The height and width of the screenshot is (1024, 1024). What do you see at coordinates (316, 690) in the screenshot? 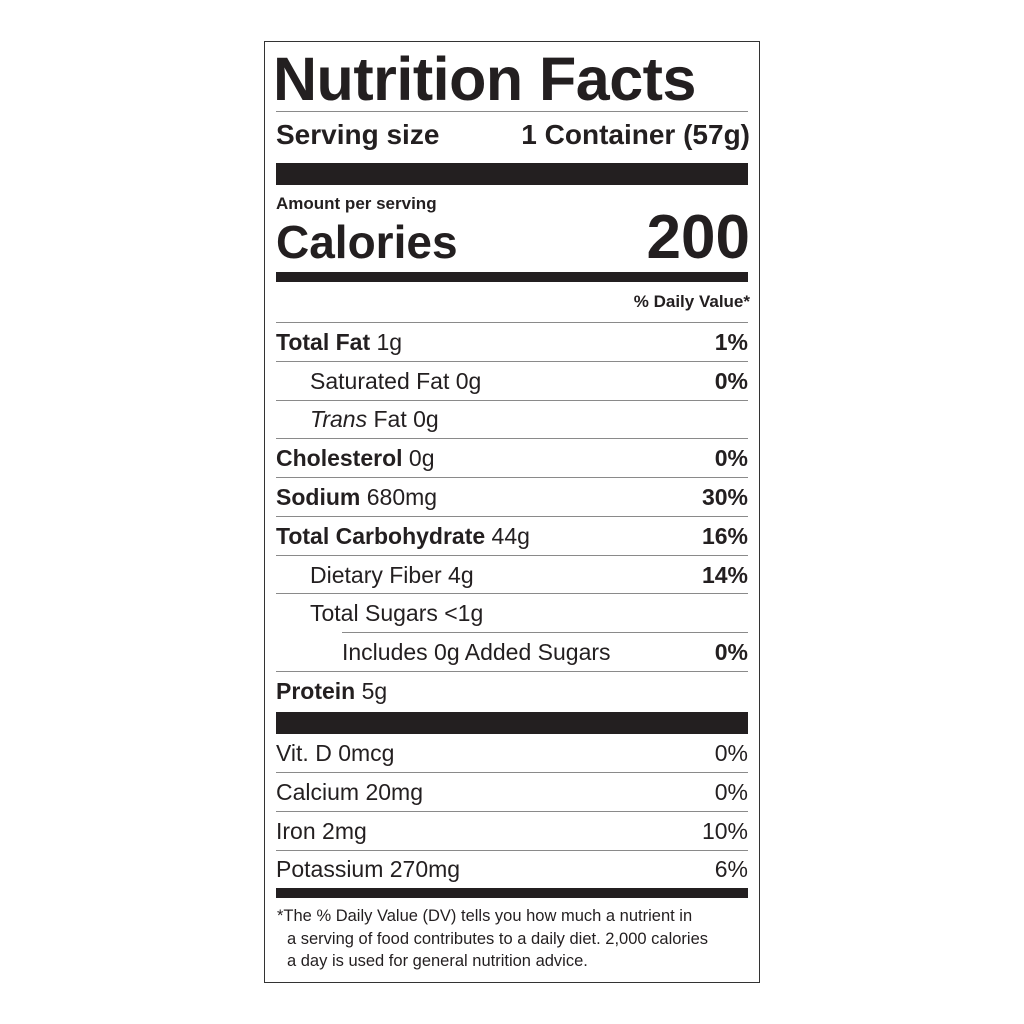
I see `nutrient-name: Protein` at bounding box center [316, 690].